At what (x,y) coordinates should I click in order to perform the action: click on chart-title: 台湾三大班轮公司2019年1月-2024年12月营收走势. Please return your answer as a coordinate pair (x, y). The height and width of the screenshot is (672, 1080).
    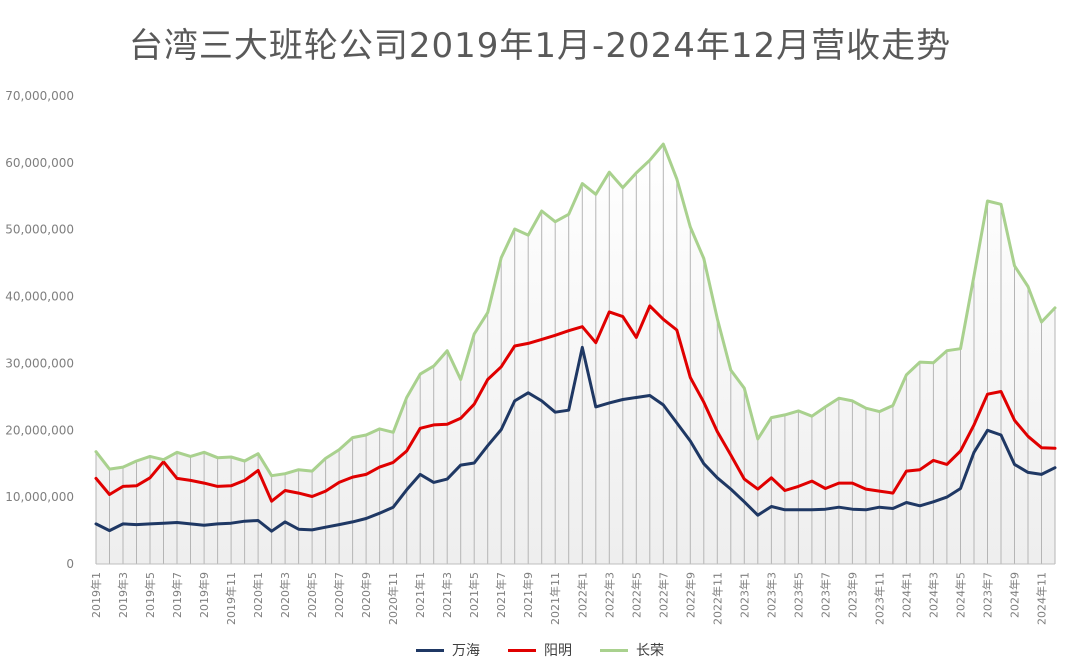
    Looking at the image, I should click on (540, 46).